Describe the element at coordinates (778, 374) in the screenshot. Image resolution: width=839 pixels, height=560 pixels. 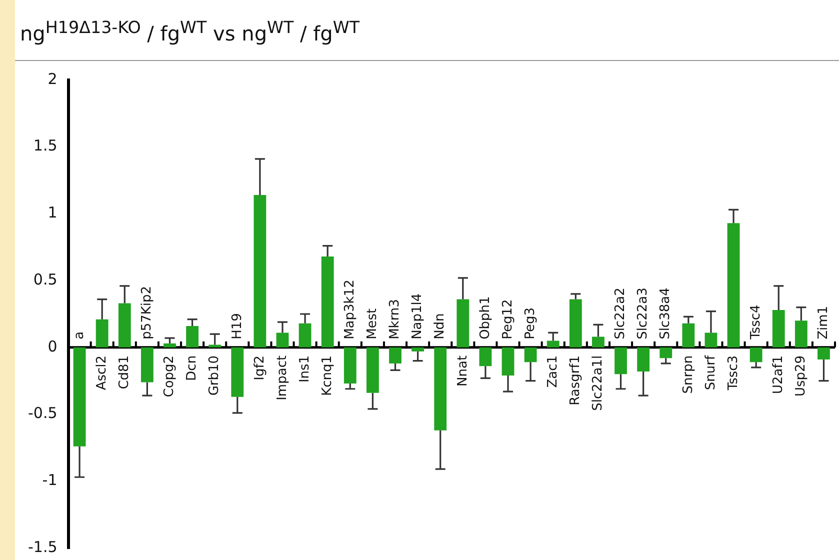
I see `x-tick-label: U2af1` at that location.